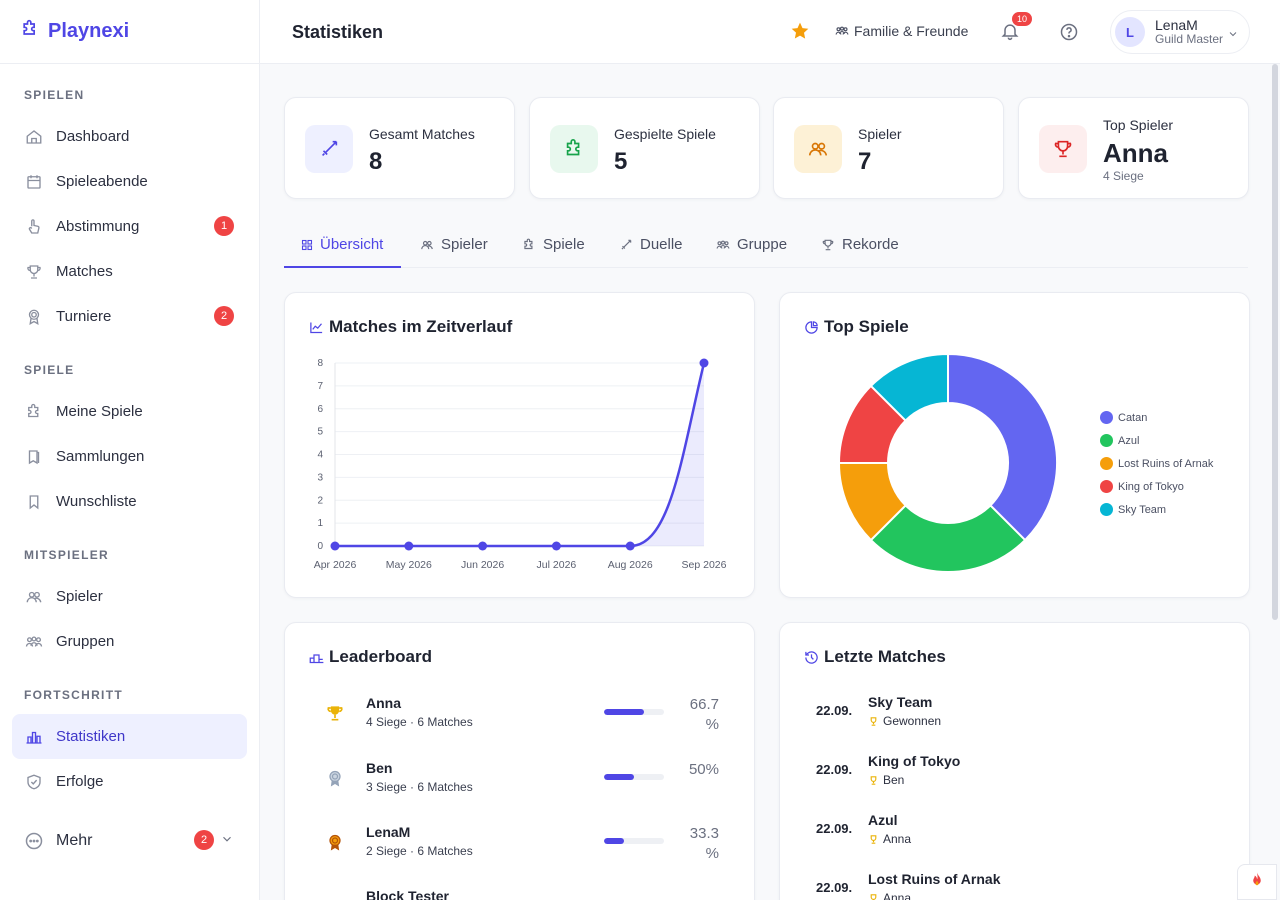 This screenshot has height=900, width=1280. What do you see at coordinates (320, 363) in the screenshot?
I see `y-tick-label: 8` at bounding box center [320, 363].